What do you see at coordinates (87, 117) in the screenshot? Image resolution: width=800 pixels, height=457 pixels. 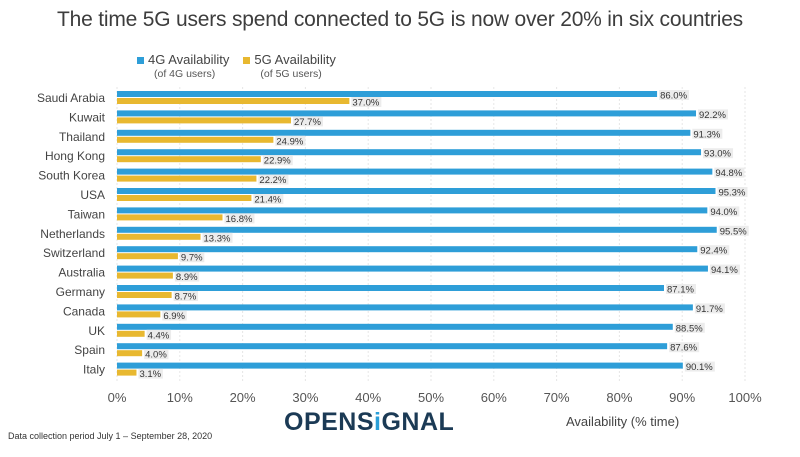 I see `category-label: Kuwait` at bounding box center [87, 117].